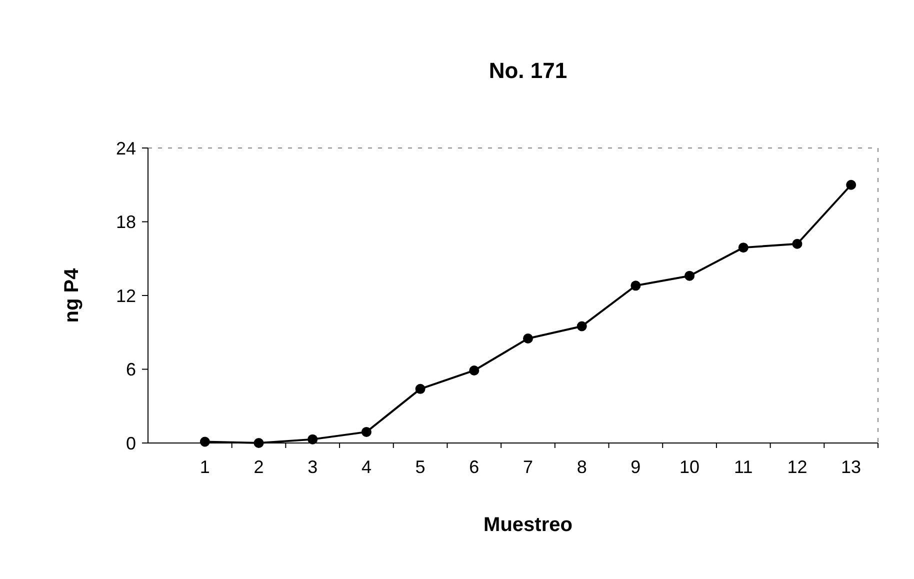 The width and height of the screenshot is (914, 579). Describe the element at coordinates (126, 296) in the screenshot. I see `y-tick-label: 12` at that location.